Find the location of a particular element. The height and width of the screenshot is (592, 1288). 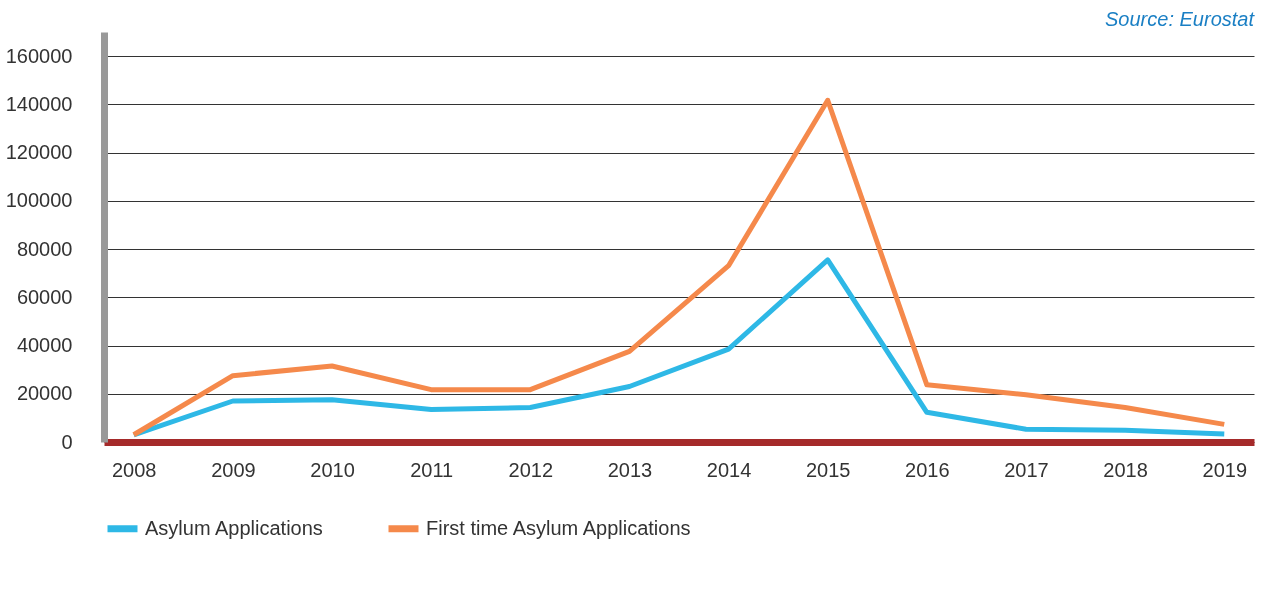

x-tick-label: 2014 is located at coordinates (729, 469).